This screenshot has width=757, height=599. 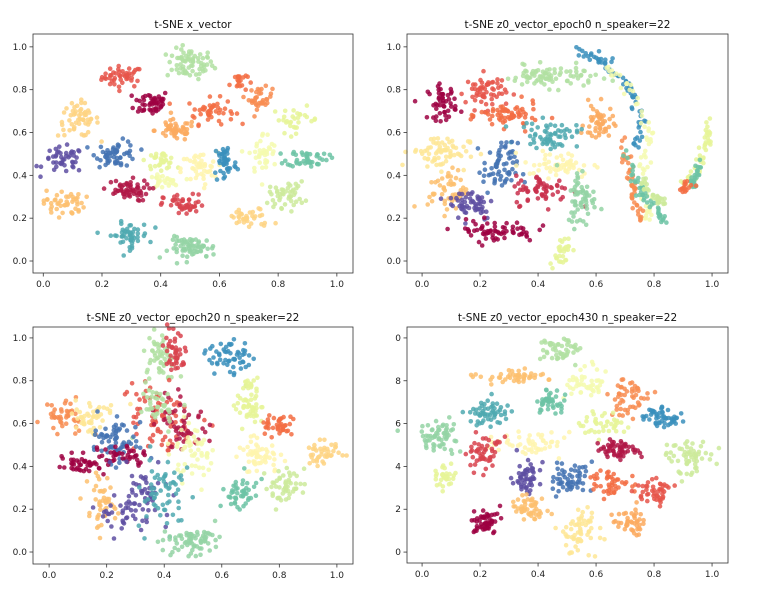 I want to click on x-tick-label: 0.2, so click(x=107, y=576).